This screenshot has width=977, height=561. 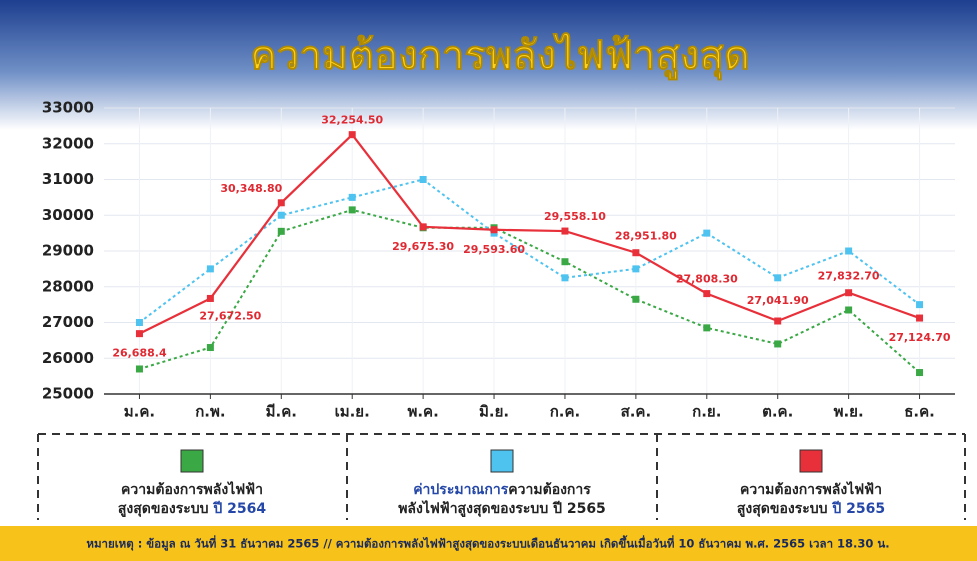 What do you see at coordinates (68, 108) in the screenshot?
I see `y-tick-label: 33000` at bounding box center [68, 108].